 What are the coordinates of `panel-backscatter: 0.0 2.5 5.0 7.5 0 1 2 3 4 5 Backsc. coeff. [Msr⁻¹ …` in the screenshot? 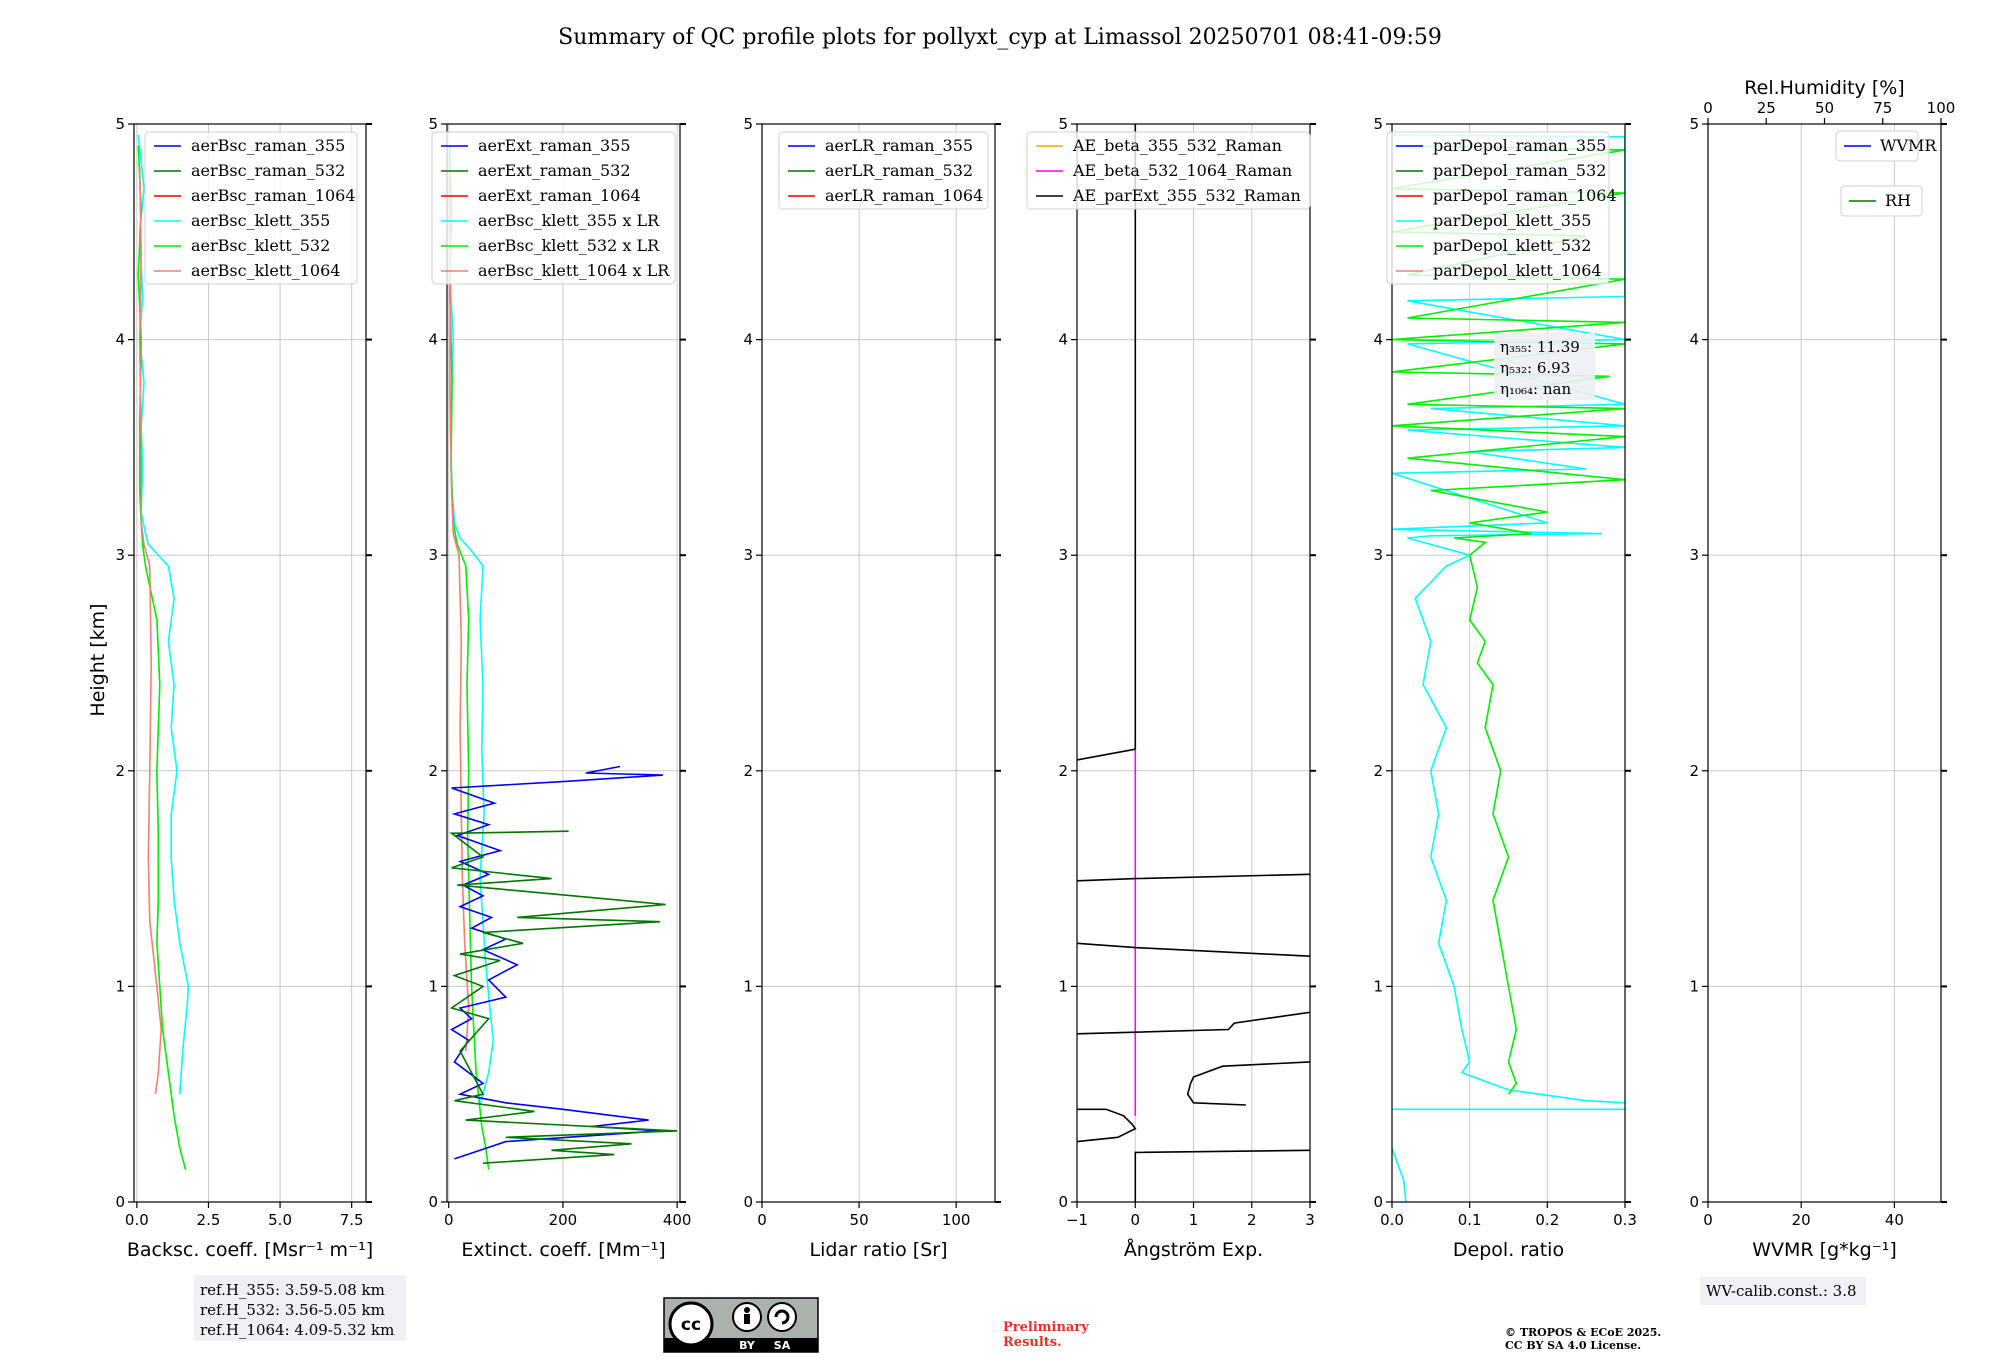 It's located at (244, 688).